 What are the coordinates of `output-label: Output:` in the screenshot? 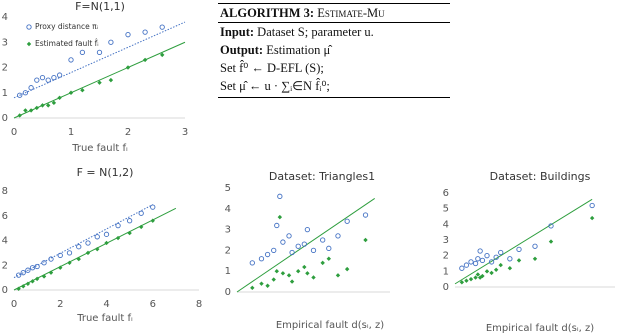 It's located at (242, 50).